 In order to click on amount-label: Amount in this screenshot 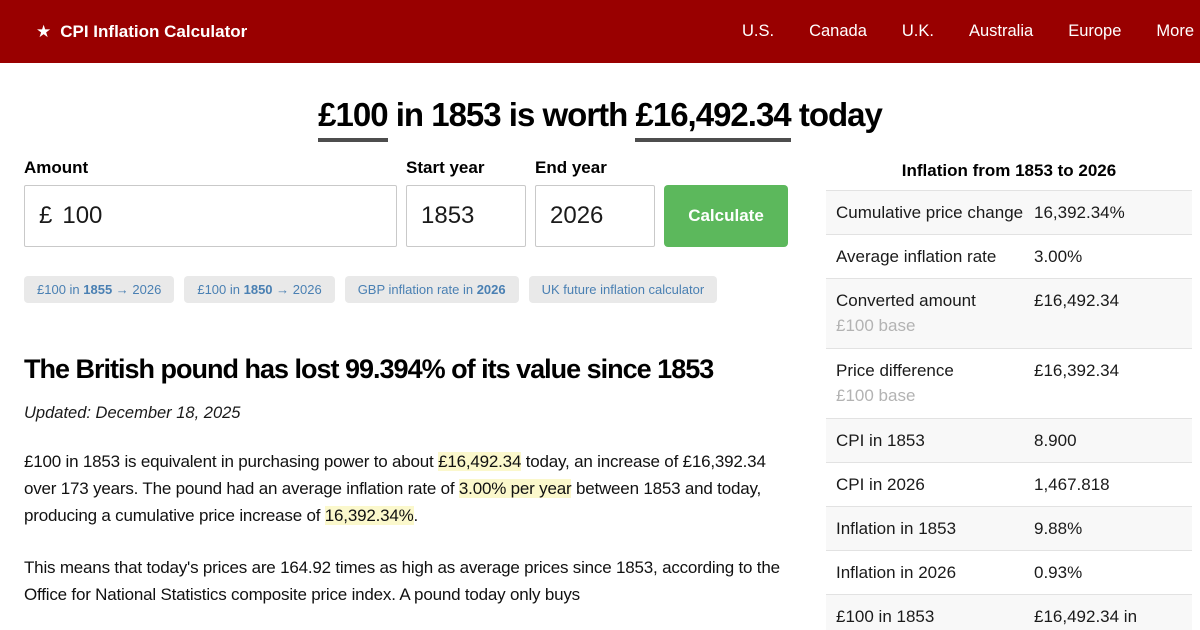, I will do `click(56, 167)`.